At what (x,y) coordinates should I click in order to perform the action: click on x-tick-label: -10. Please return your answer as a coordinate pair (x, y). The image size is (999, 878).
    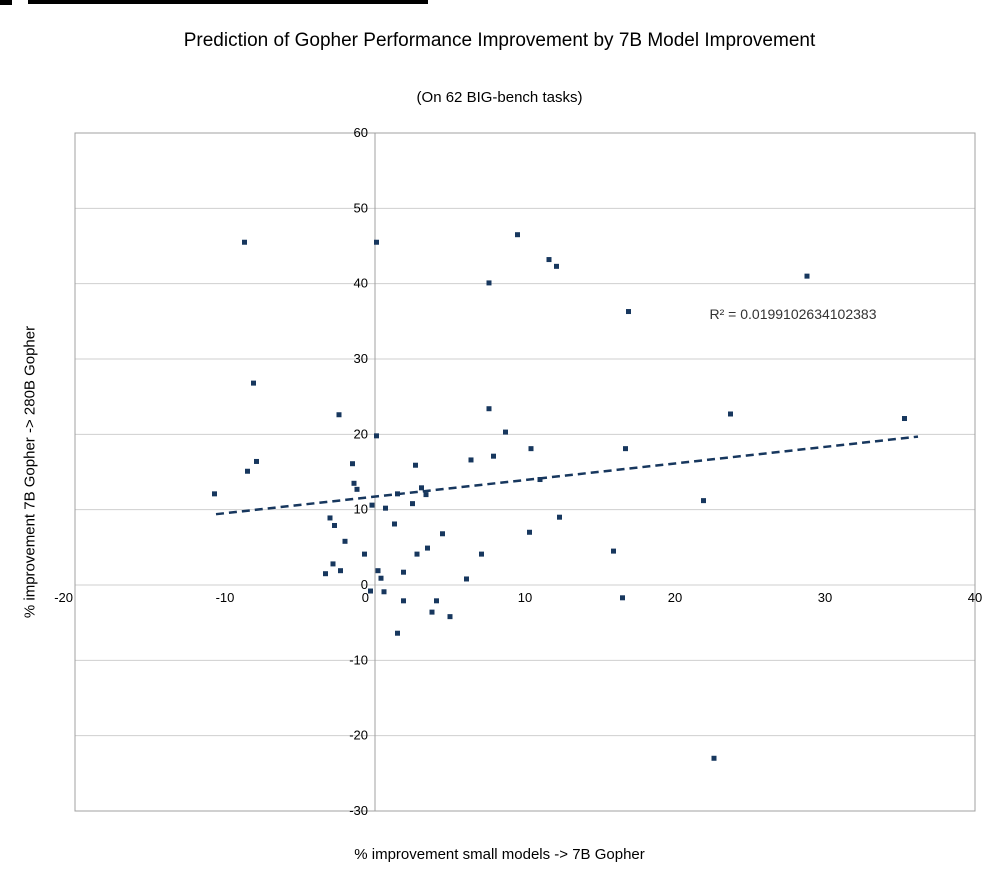
    Looking at the image, I should click on (225, 597).